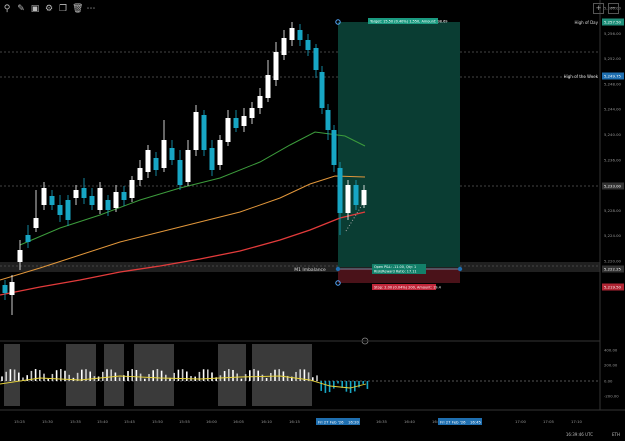  I want to click on oscillator-axis: 400.00 200.00 0.00 -200.00, so click(611, 372).